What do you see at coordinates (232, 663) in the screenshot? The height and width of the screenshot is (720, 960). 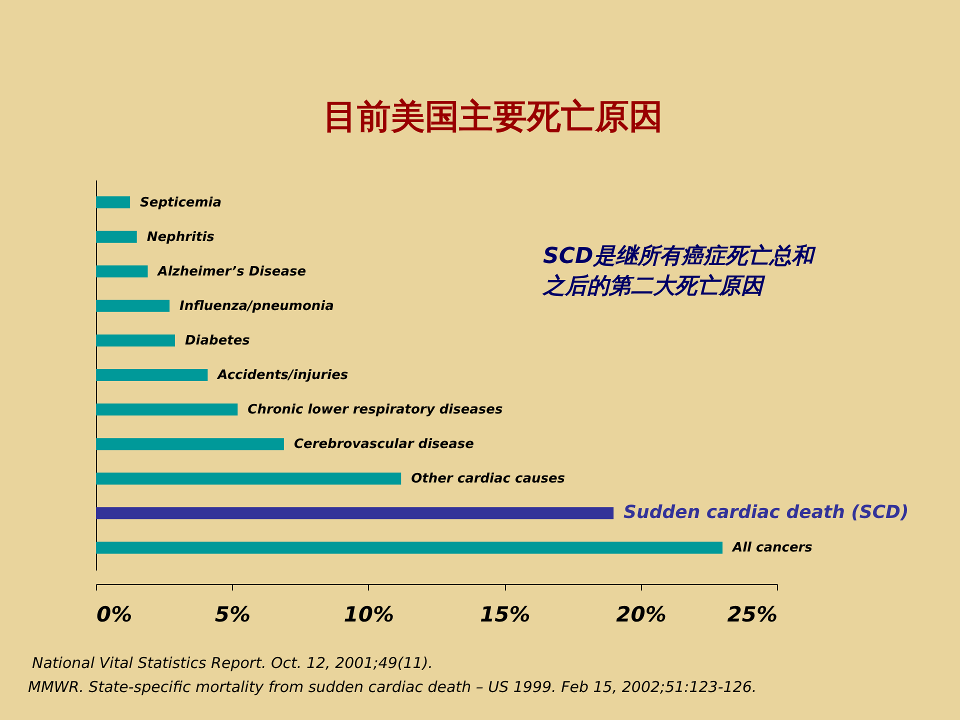 I see `text: National Vital Statistics Report. Oct. 12, 2001;49(11).` at bounding box center [232, 663].